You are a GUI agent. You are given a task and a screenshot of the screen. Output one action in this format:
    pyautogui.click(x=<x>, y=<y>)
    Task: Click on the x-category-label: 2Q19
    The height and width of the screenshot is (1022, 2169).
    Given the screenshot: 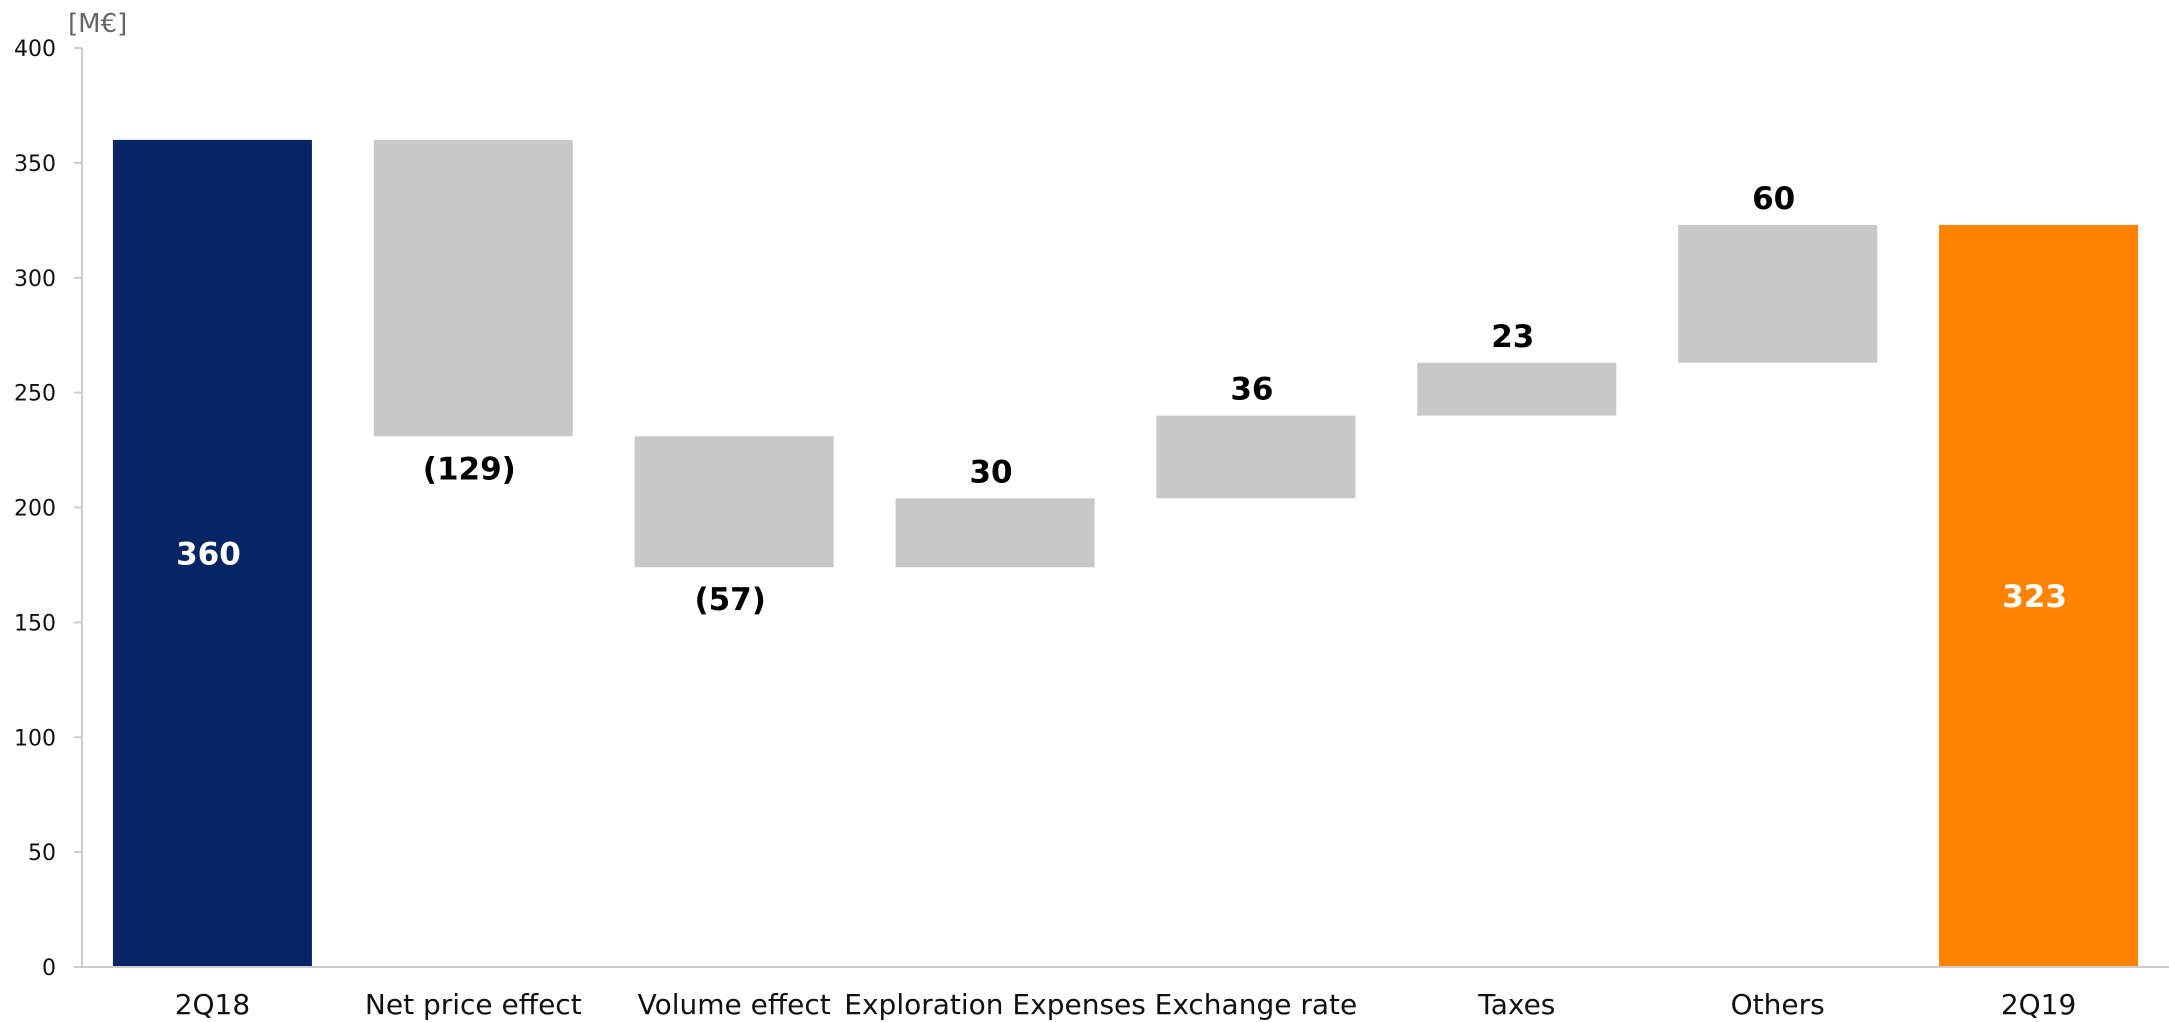 What is the action you would take?
    pyautogui.click(x=2038, y=1004)
    